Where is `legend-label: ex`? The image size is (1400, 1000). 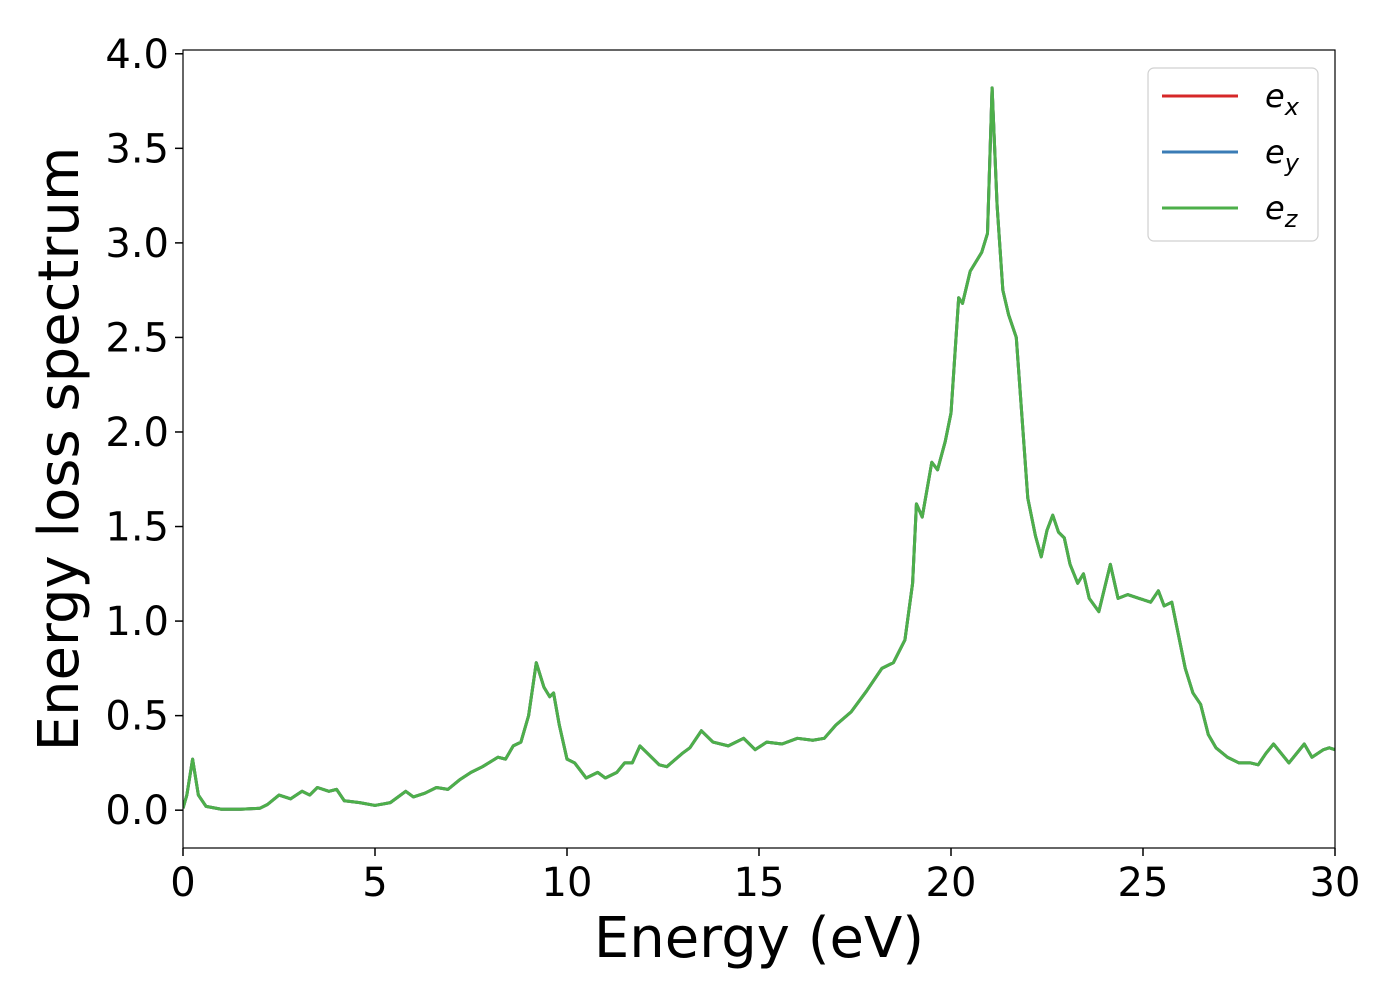
legend-label: ex is located at coordinates (1282, 99).